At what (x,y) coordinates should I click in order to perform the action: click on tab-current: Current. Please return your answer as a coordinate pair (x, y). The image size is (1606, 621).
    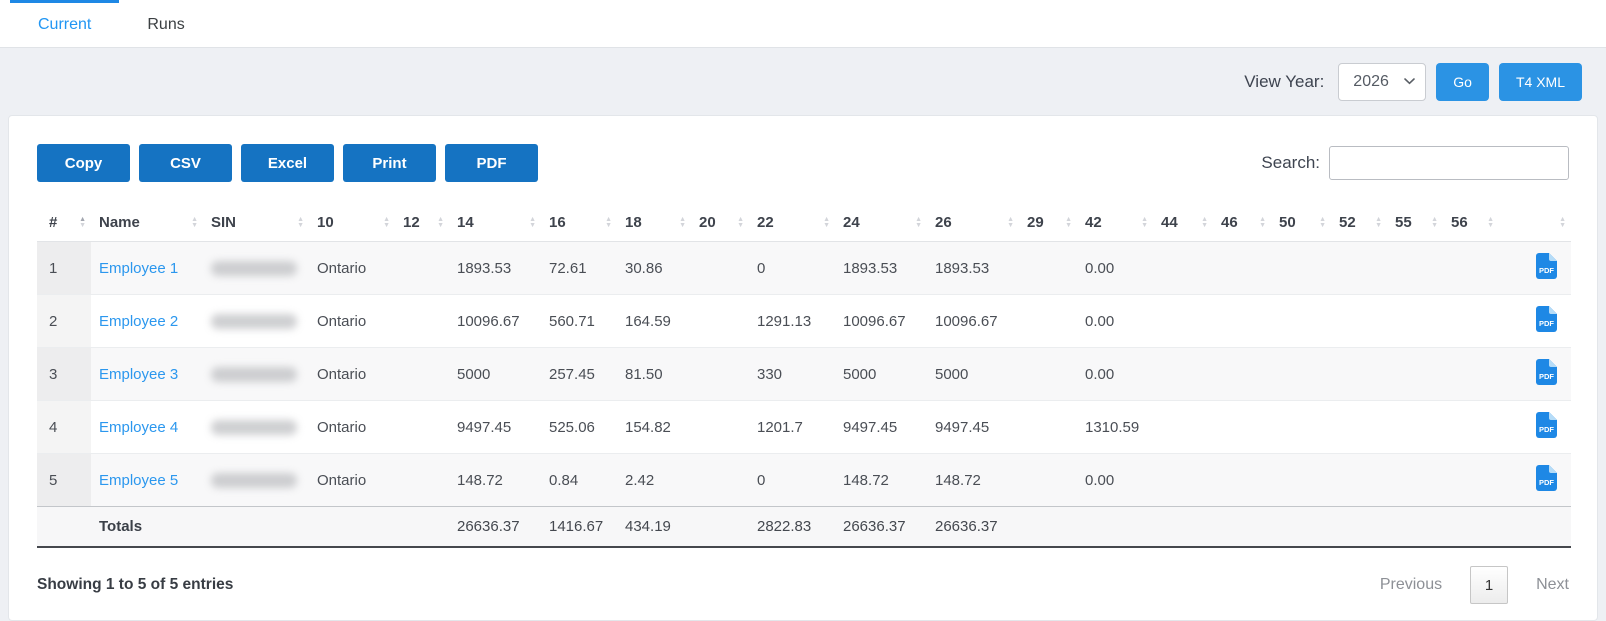
    Looking at the image, I should click on (65, 23).